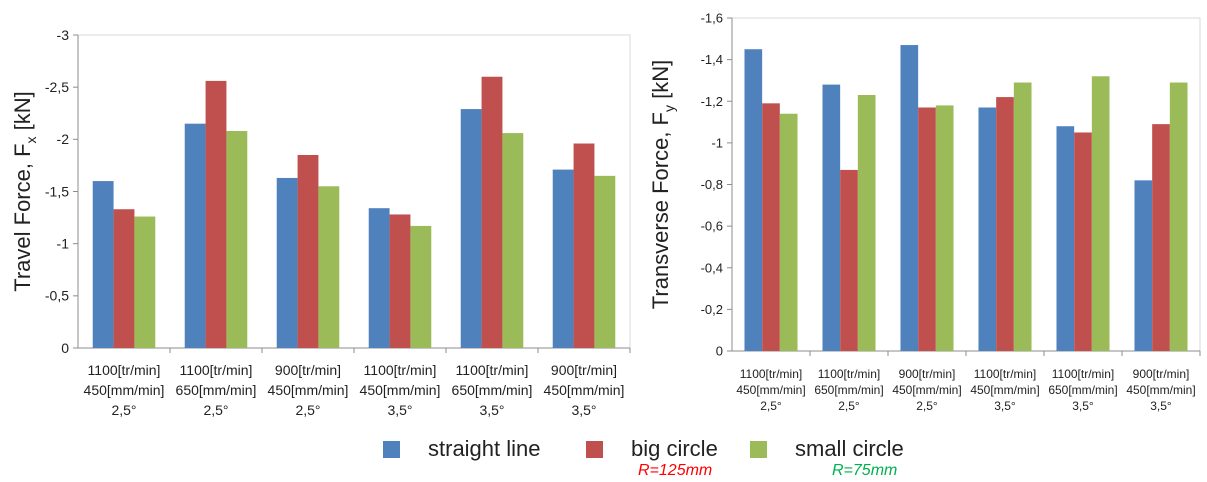 The height and width of the screenshot is (482, 1207). I want to click on fx-y-tick-label: -2,5, so click(57, 87).